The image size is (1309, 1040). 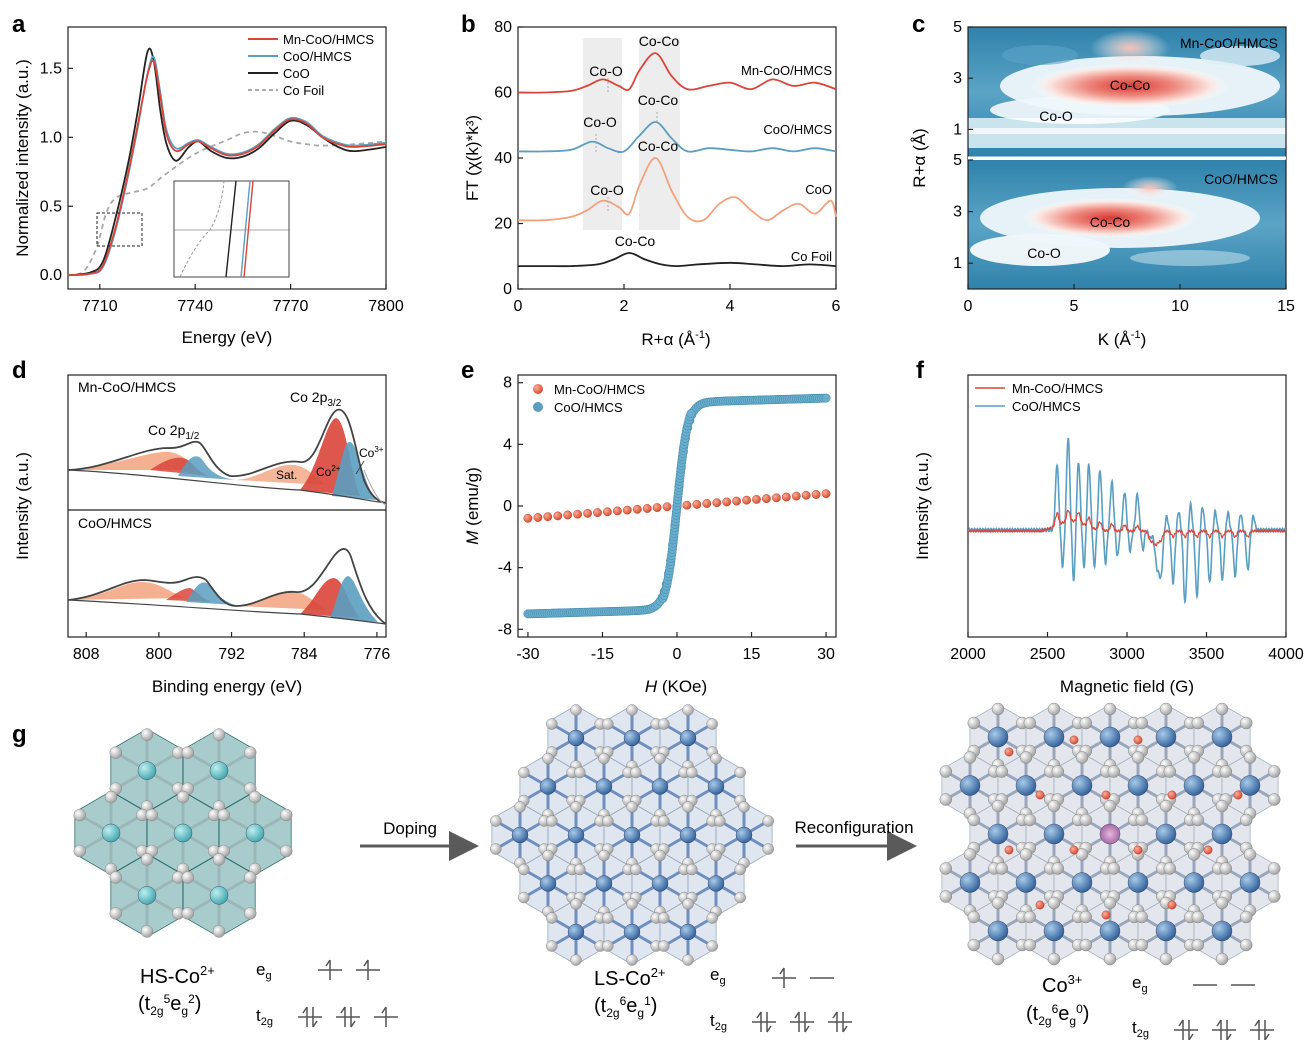 What do you see at coordinates (386, 306) in the screenshot?
I see `x-tick-label: 7800` at bounding box center [386, 306].